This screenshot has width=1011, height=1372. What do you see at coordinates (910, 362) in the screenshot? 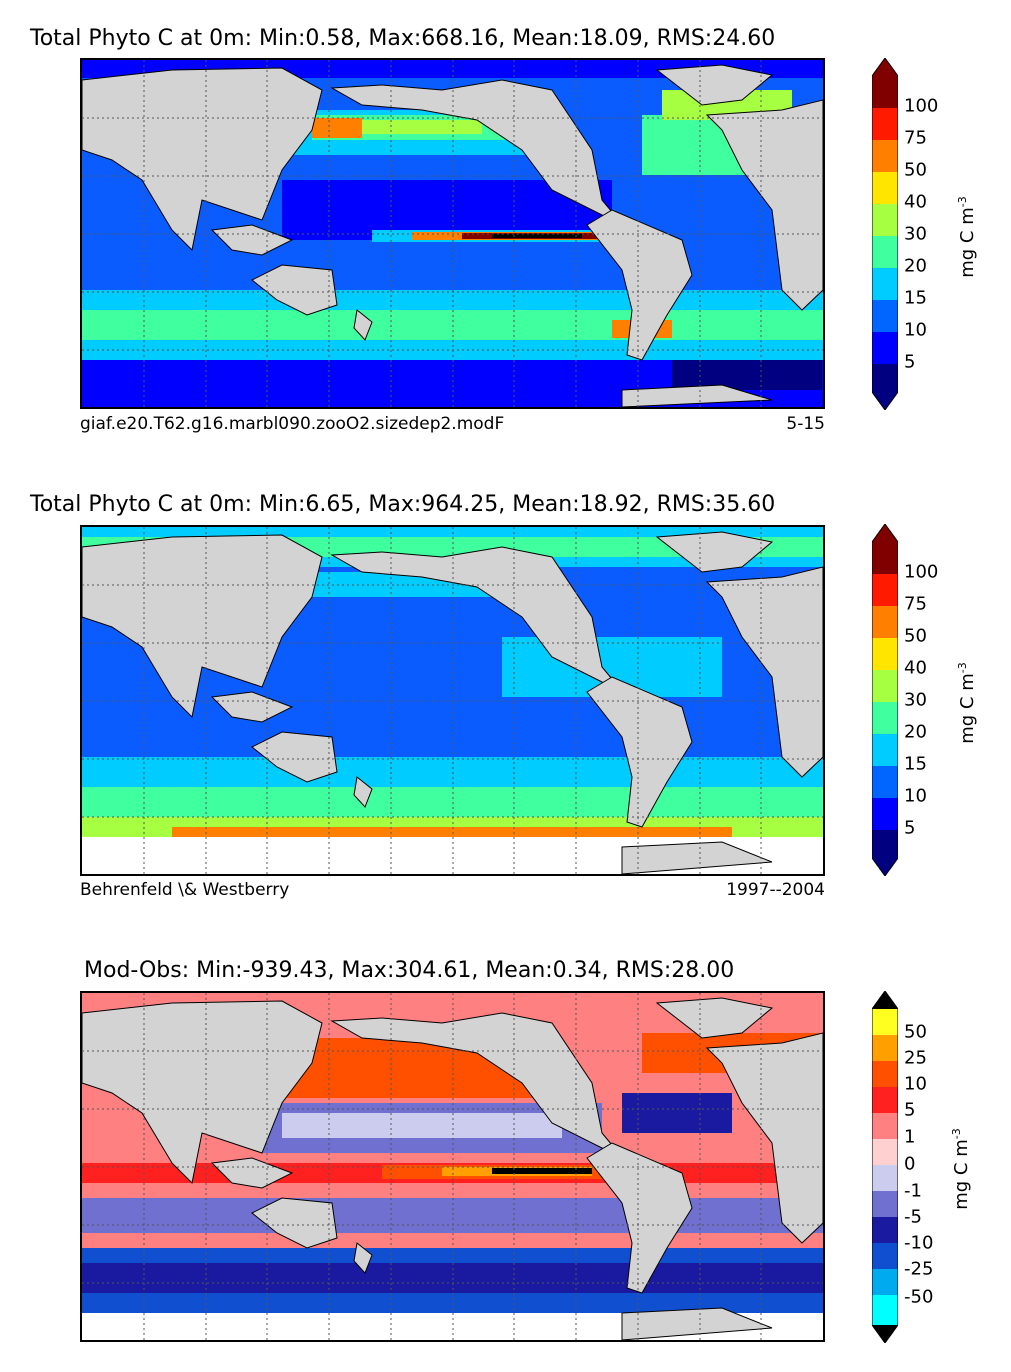
I see `panel-1-tick-8: 5` at bounding box center [910, 362].